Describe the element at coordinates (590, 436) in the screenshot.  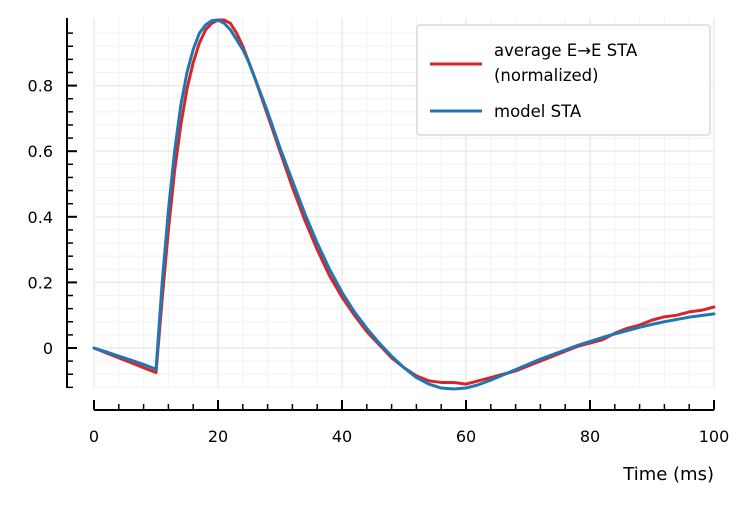
I see `x-tick-label: 80` at that location.